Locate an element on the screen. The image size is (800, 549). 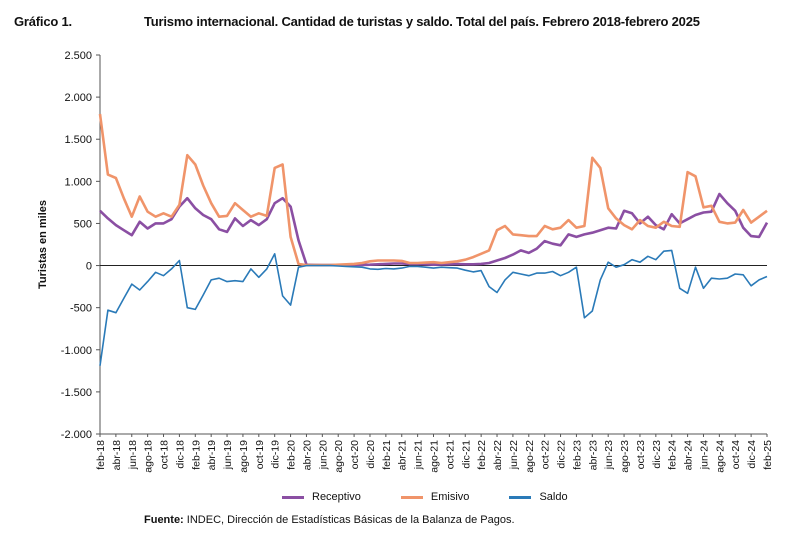
x-tick-label: ago-19 is located at coordinates (244, 456).